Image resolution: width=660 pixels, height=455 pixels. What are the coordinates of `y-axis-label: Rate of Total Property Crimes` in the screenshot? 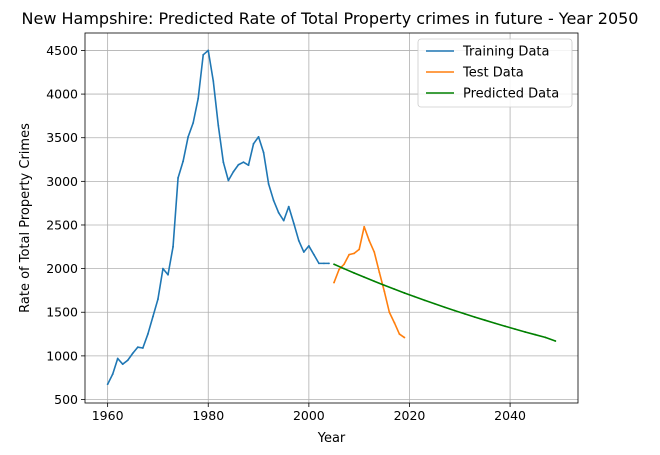 It's located at (25, 218).